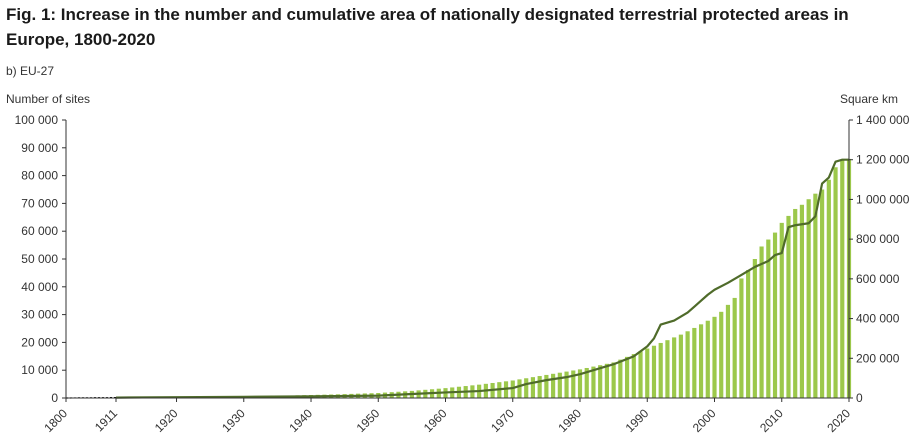 The width and height of the screenshot is (920, 445). What do you see at coordinates (869, 99) in the screenshot?
I see `y-axis-right-title: Square km` at bounding box center [869, 99].